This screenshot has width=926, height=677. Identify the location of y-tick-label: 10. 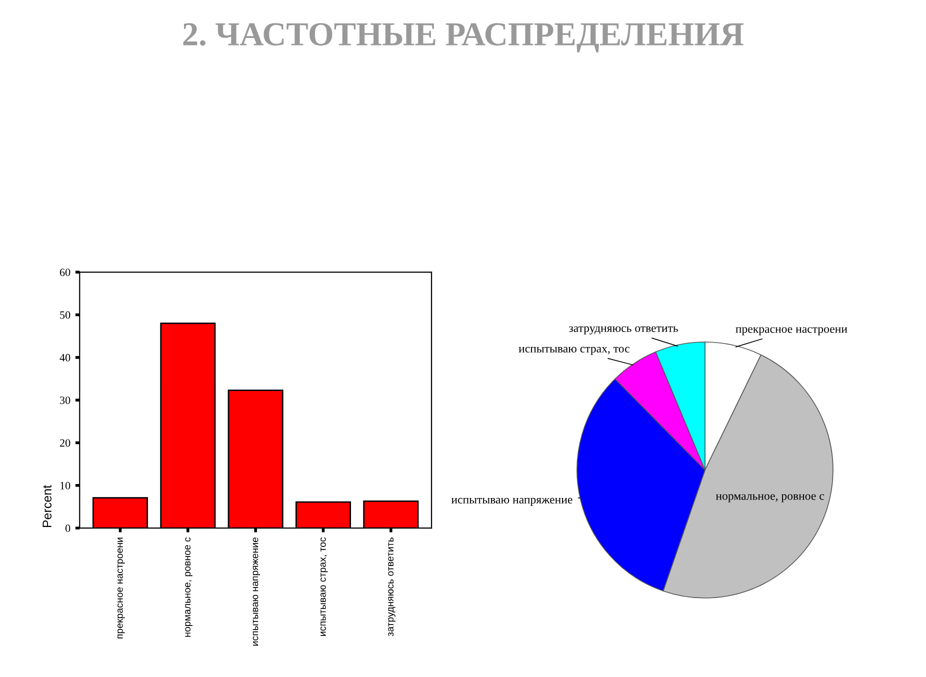
(65, 486).